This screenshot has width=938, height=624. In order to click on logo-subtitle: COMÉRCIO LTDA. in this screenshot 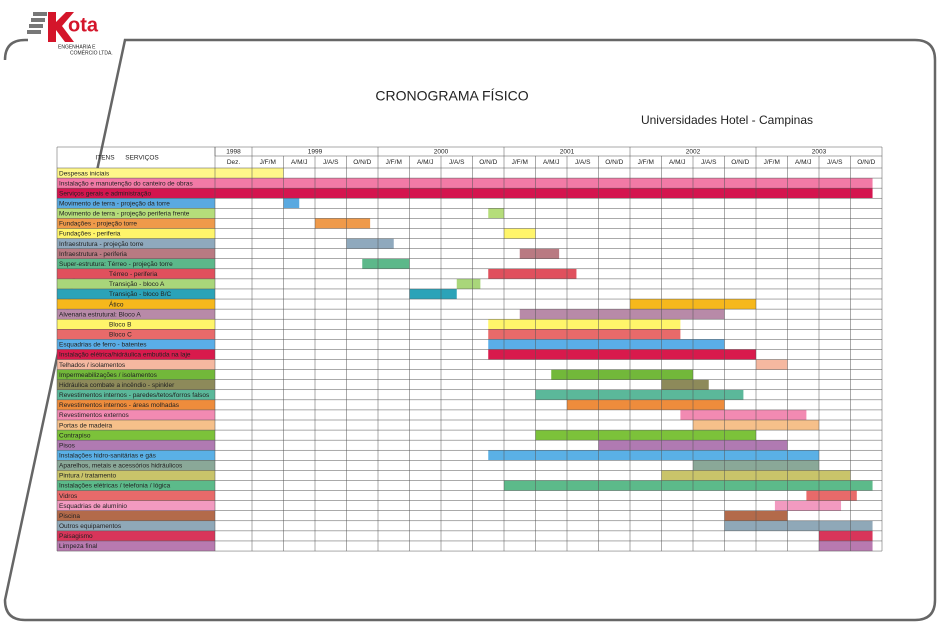, I will do `click(91, 52)`.